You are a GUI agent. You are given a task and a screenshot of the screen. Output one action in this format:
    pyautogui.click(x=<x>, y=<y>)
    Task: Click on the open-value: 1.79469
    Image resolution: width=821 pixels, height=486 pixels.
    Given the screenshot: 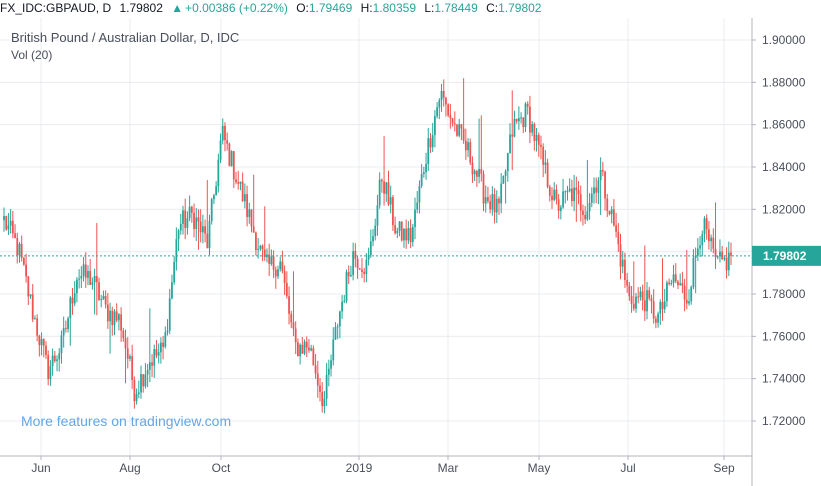 What is the action you would take?
    pyautogui.click(x=330, y=8)
    